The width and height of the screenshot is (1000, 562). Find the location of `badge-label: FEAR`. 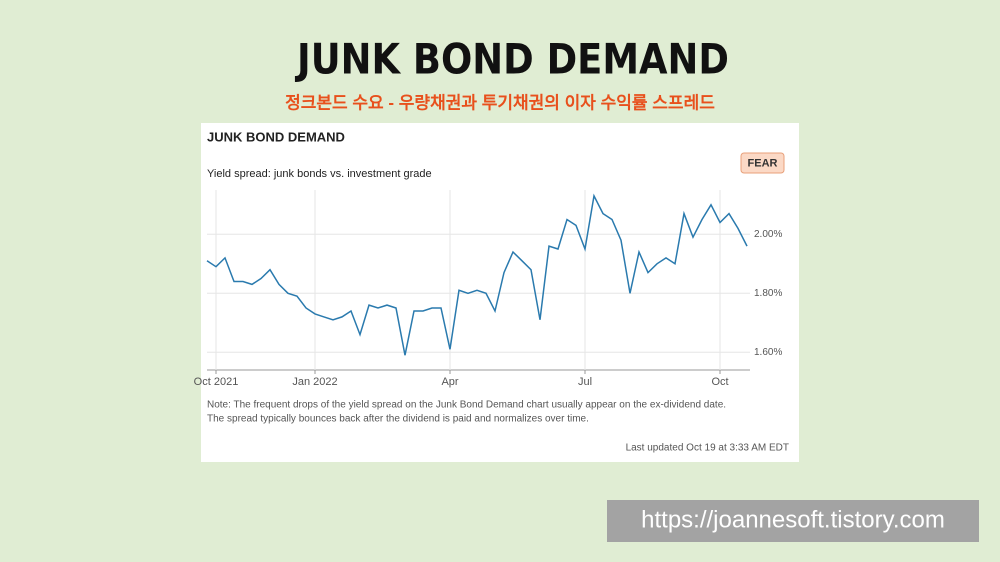

badge-label: FEAR is located at coordinates (763, 163).